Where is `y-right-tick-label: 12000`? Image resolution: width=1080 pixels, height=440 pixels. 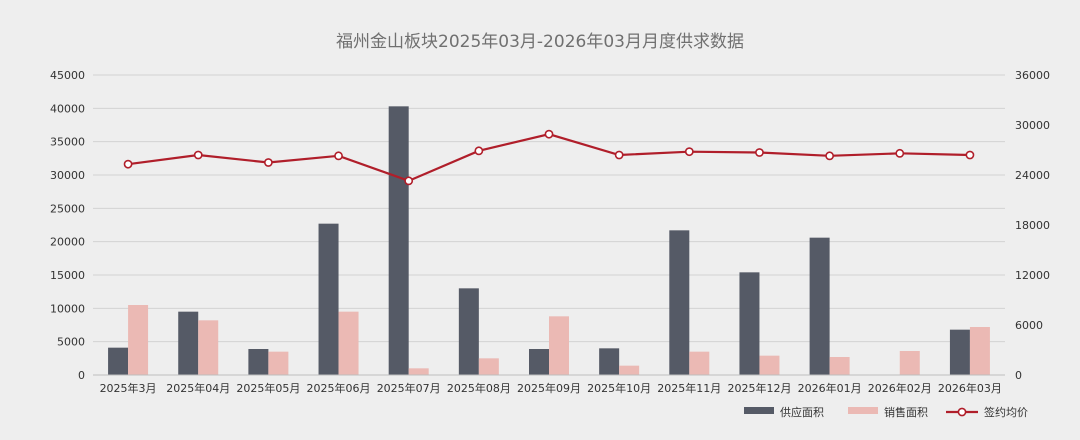
y-right-tick-label: 12000 is located at coordinates (1032, 275).